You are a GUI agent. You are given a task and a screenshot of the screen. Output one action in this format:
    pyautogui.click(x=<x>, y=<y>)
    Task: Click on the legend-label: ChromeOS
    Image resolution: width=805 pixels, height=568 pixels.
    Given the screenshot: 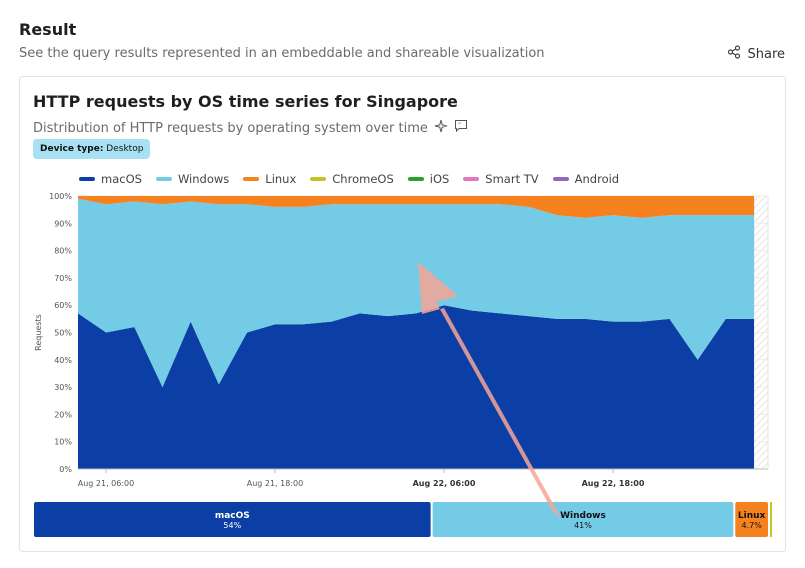 What is the action you would take?
    pyautogui.click(x=363, y=179)
    